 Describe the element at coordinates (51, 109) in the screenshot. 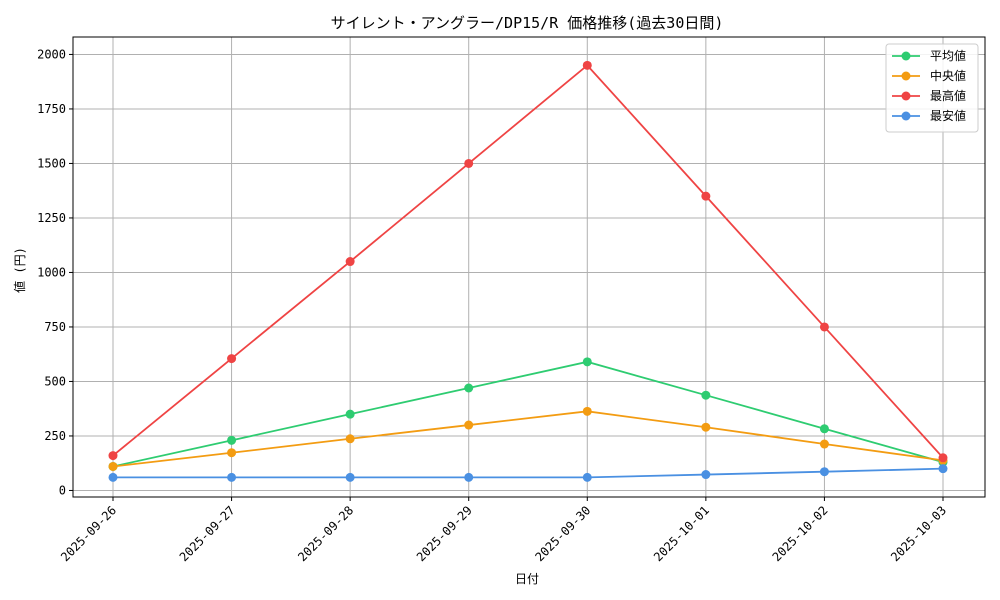

I see `y-tick-label: 1750` at that location.